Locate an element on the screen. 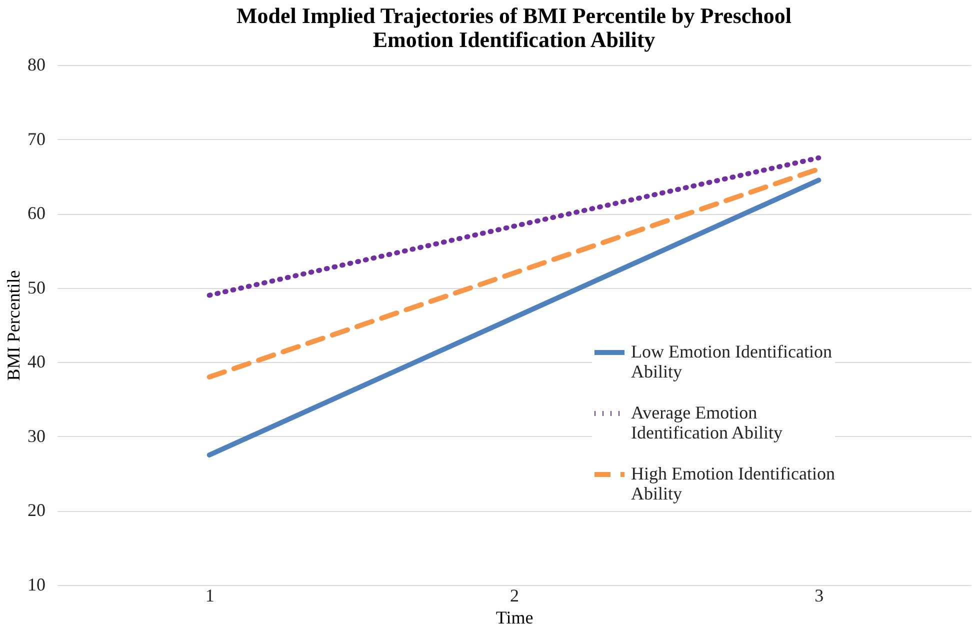  chart-title: Model Implied Trajectories of BMI Percentile by Preschool Emotion Identification Ability is located at coordinates (514, 27).